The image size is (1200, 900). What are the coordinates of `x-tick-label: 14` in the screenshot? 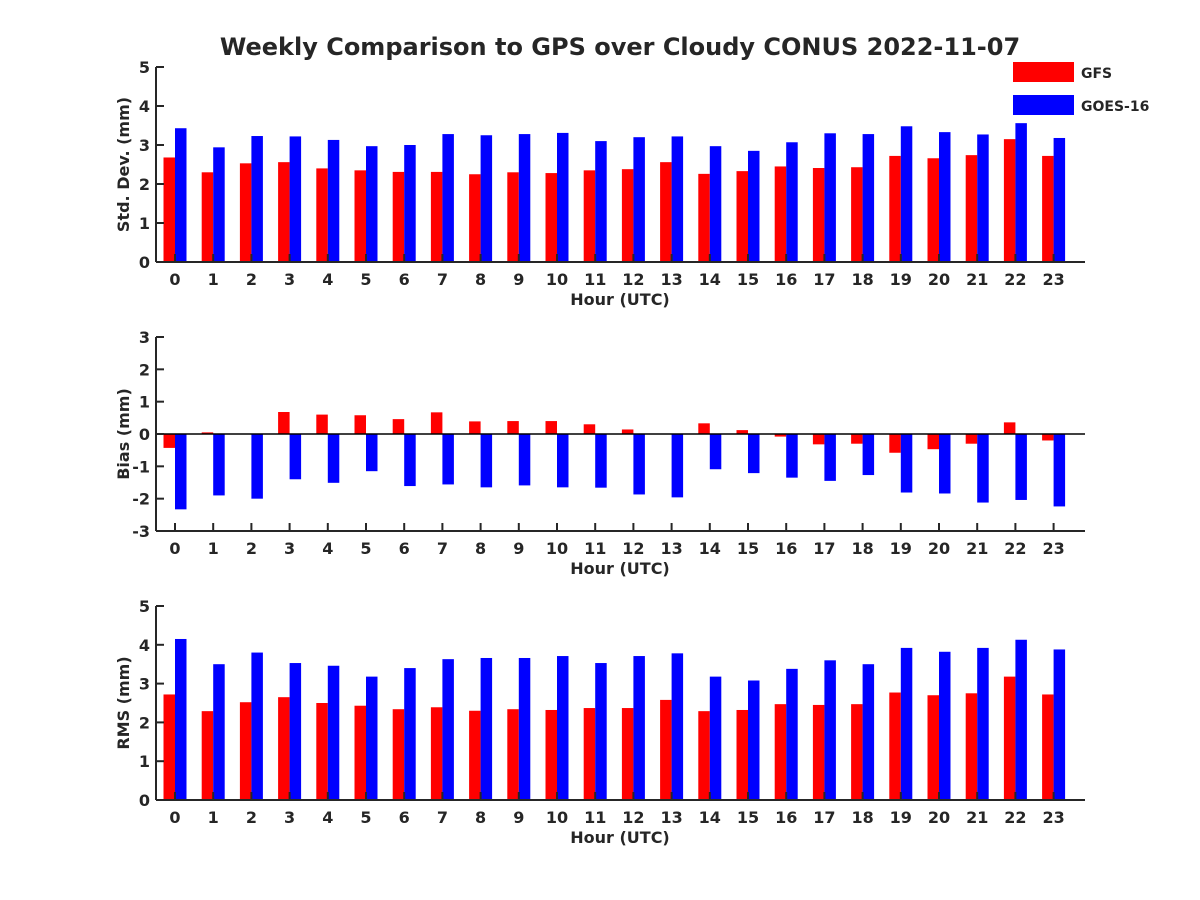 It's located at (710, 548).